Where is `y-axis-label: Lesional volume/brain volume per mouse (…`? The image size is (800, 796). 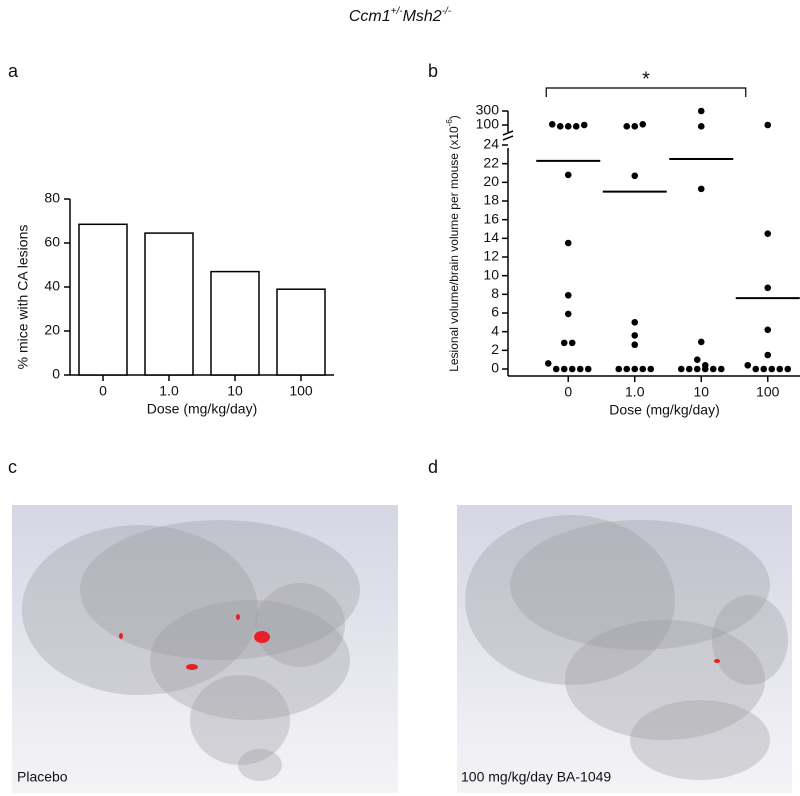
y-axis-label: Lesional volume/brain volume per mouse (… is located at coordinates (453, 243).